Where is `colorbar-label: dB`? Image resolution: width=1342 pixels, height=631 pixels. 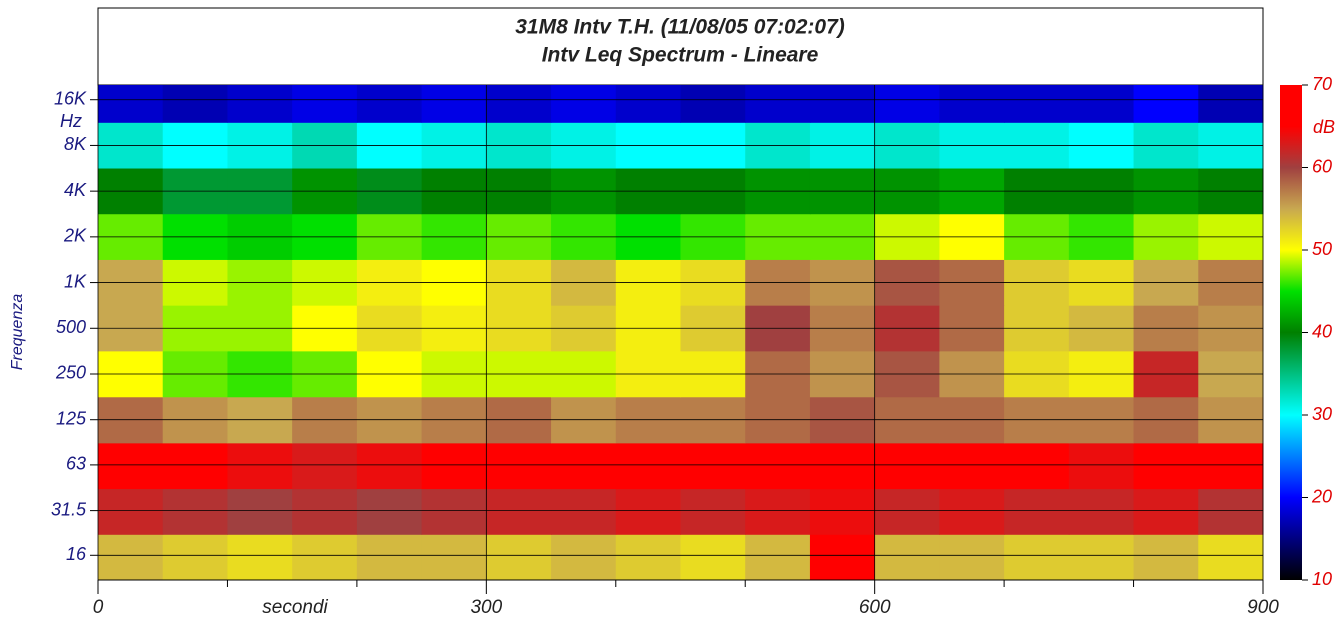
colorbar-label: dB is located at coordinates (1324, 127).